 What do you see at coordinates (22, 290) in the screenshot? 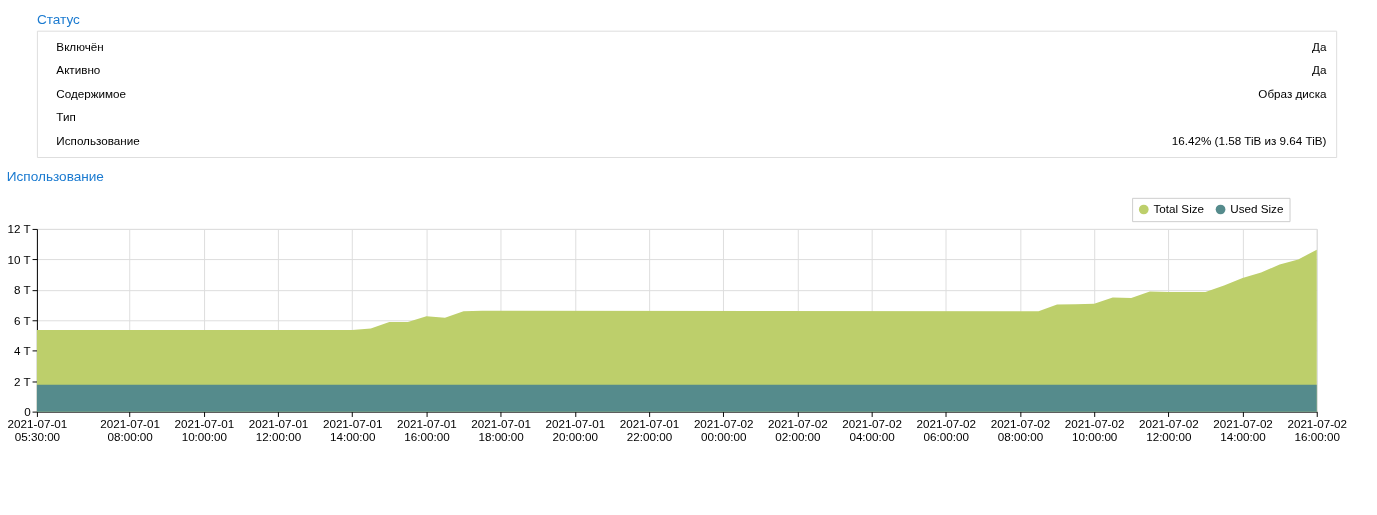
I see `y-tick-label: 8 T` at bounding box center [22, 290].